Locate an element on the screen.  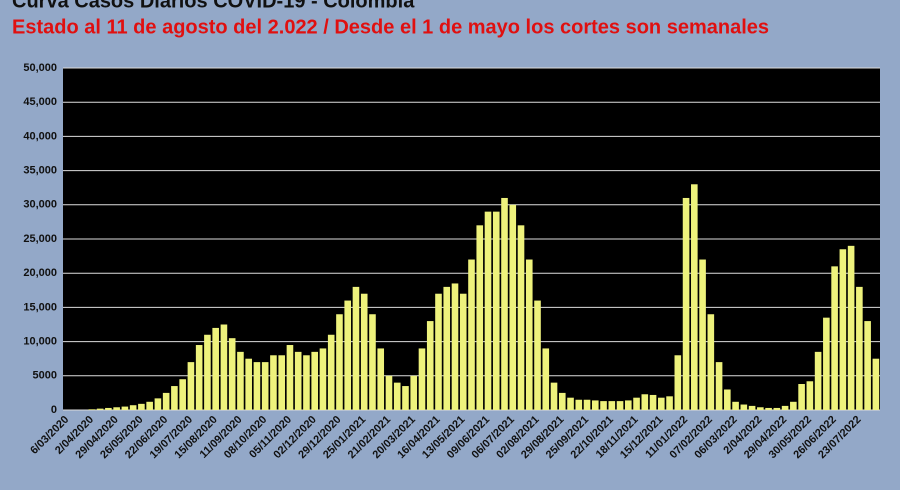
y-tick-label: 35,000 is located at coordinates (40, 171).